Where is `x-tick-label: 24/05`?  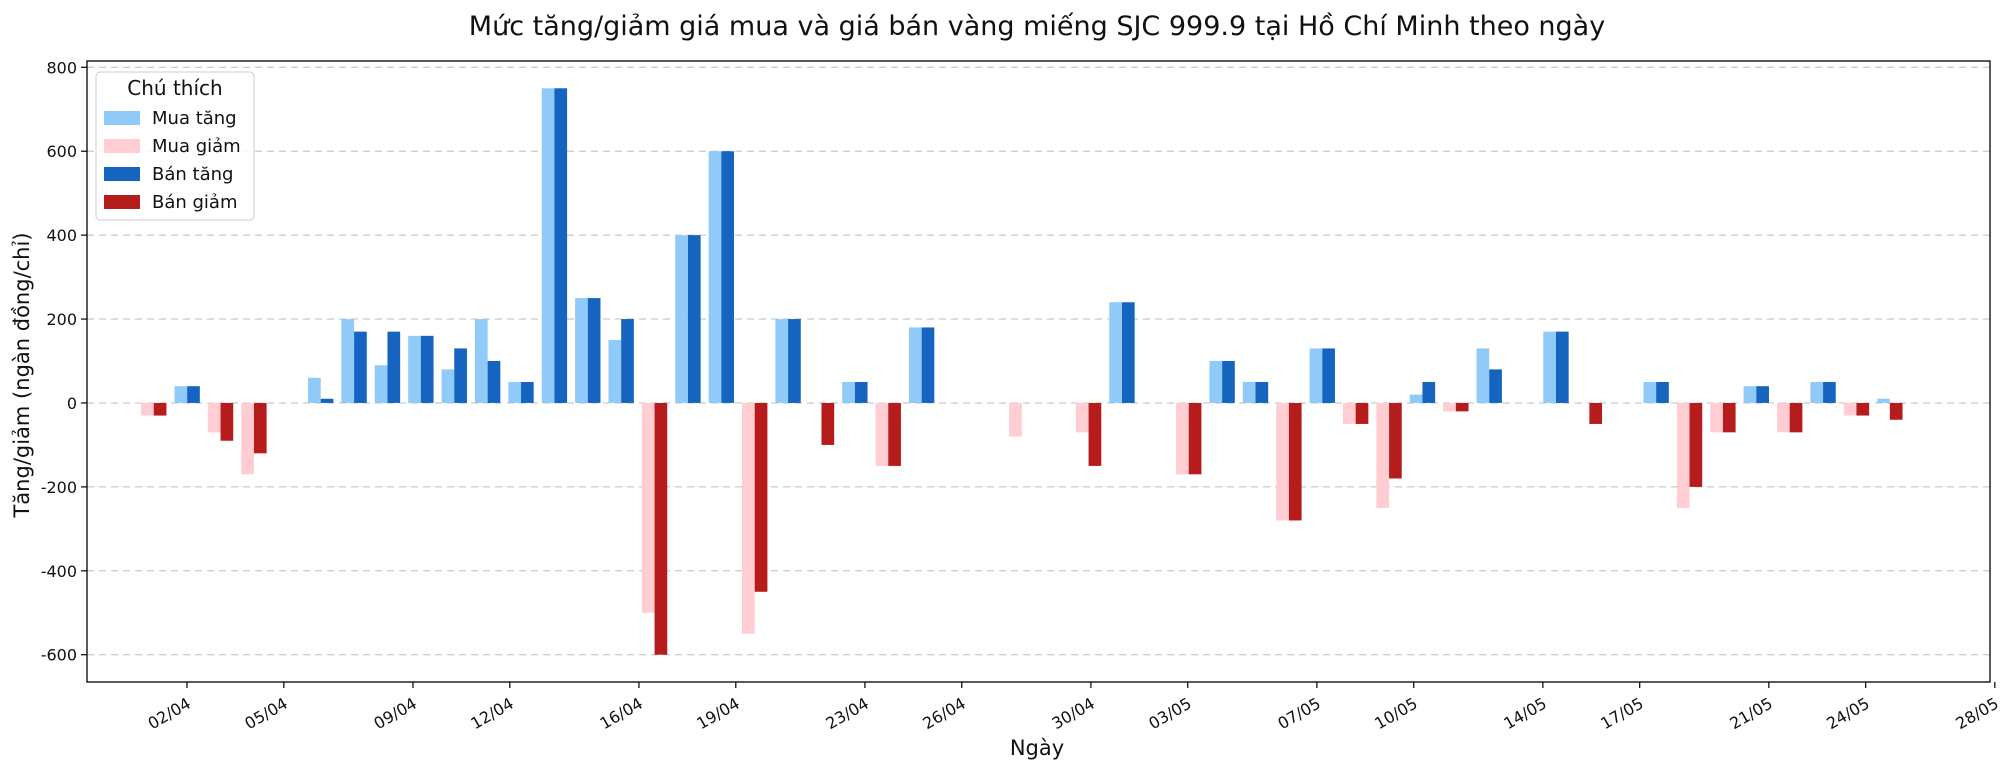
x-tick-label: 24/05 is located at coordinates (1847, 714).